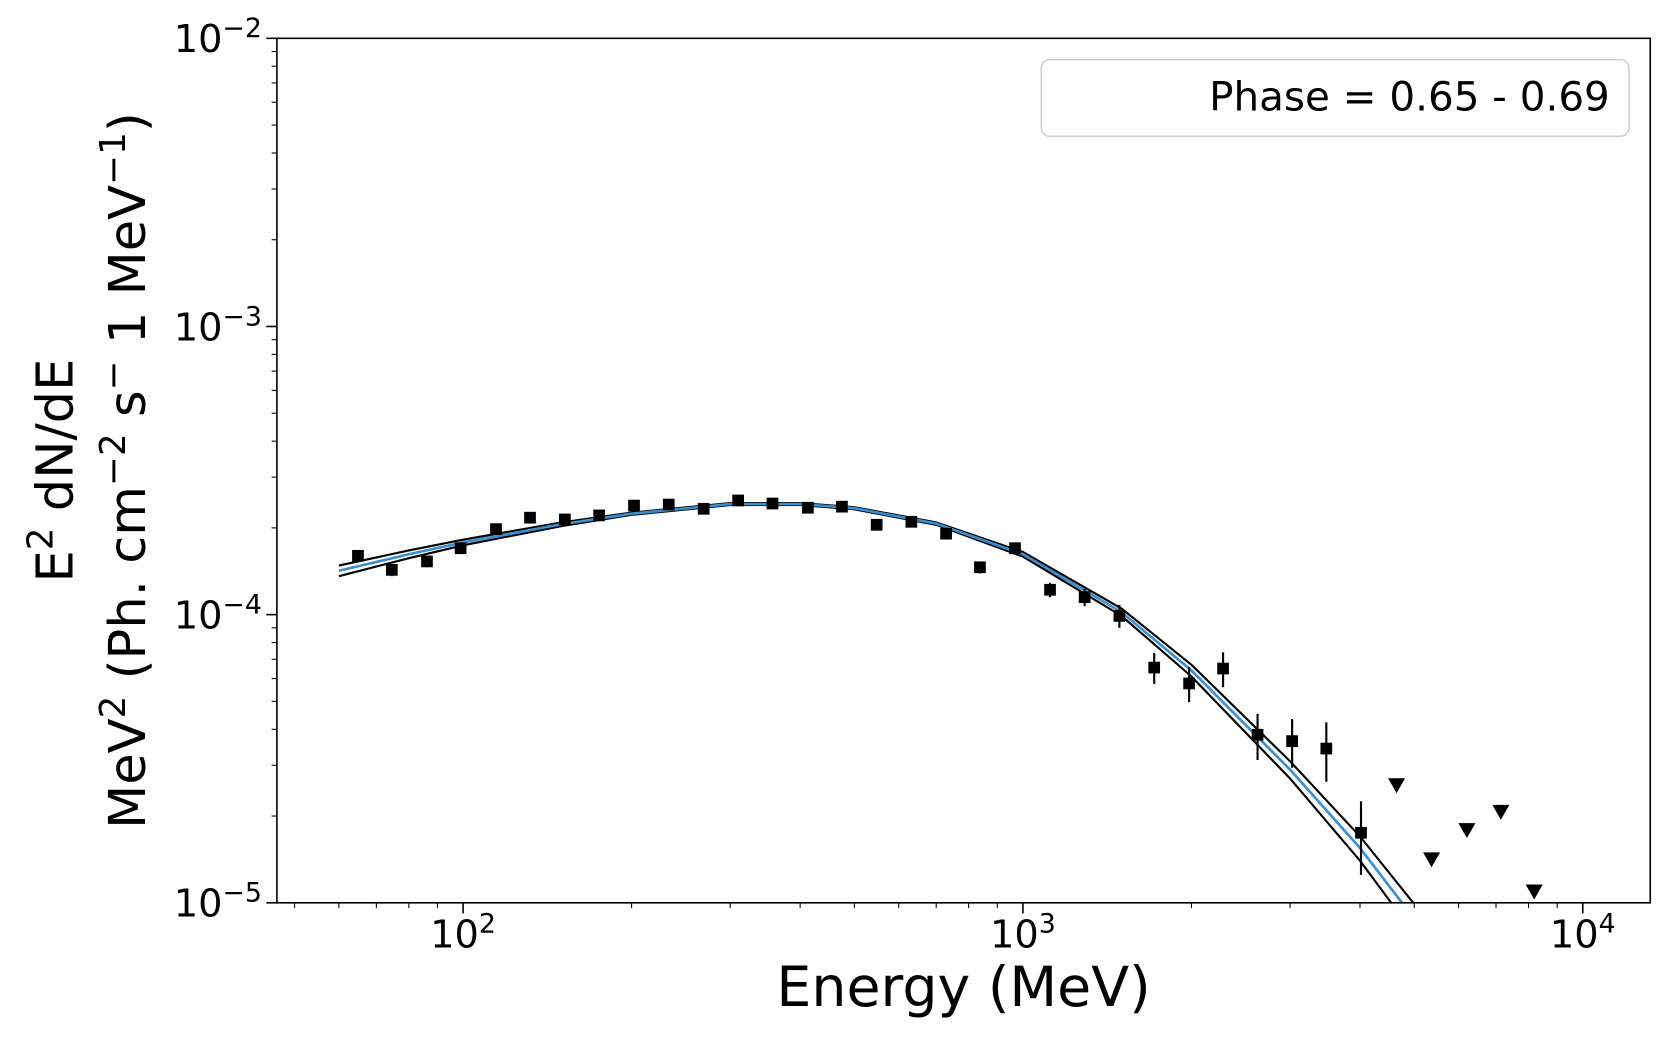 Image resolution: width=1661 pixels, height=1038 pixels. Describe the element at coordinates (963, 988) in the screenshot. I see `x-axis-label: Energy (MeV)` at that location.